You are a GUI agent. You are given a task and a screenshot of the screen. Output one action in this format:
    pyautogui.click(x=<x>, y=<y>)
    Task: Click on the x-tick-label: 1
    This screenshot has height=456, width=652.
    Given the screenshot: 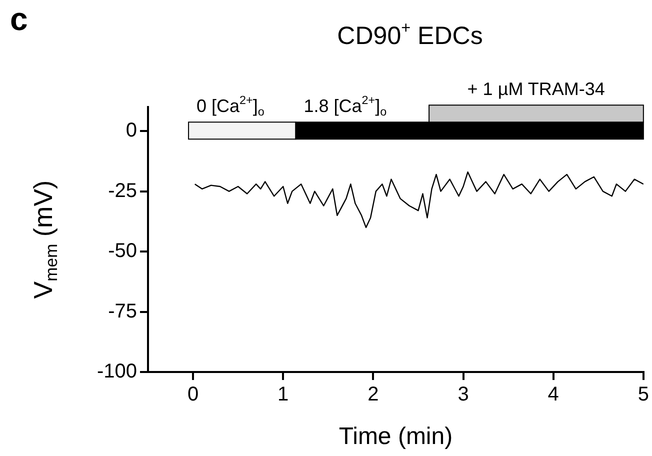 What is the action you would take?
    pyautogui.click(x=283, y=395)
    